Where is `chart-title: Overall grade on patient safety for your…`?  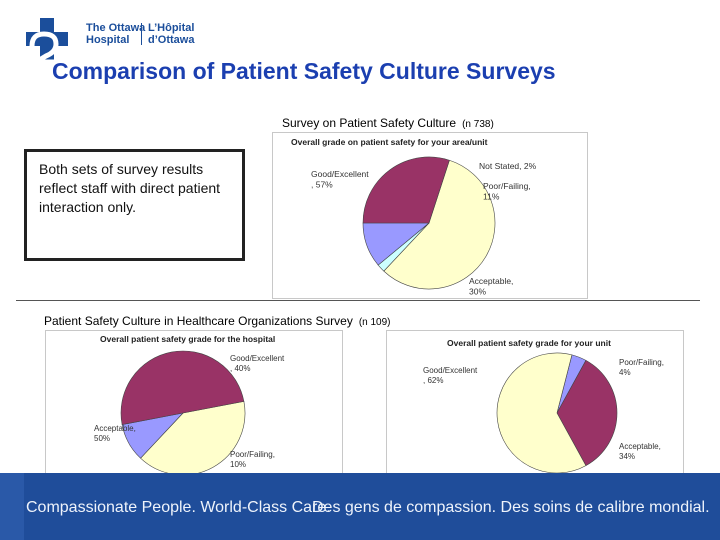 chart-title: Overall grade on patient safety for your… is located at coordinates (389, 142).